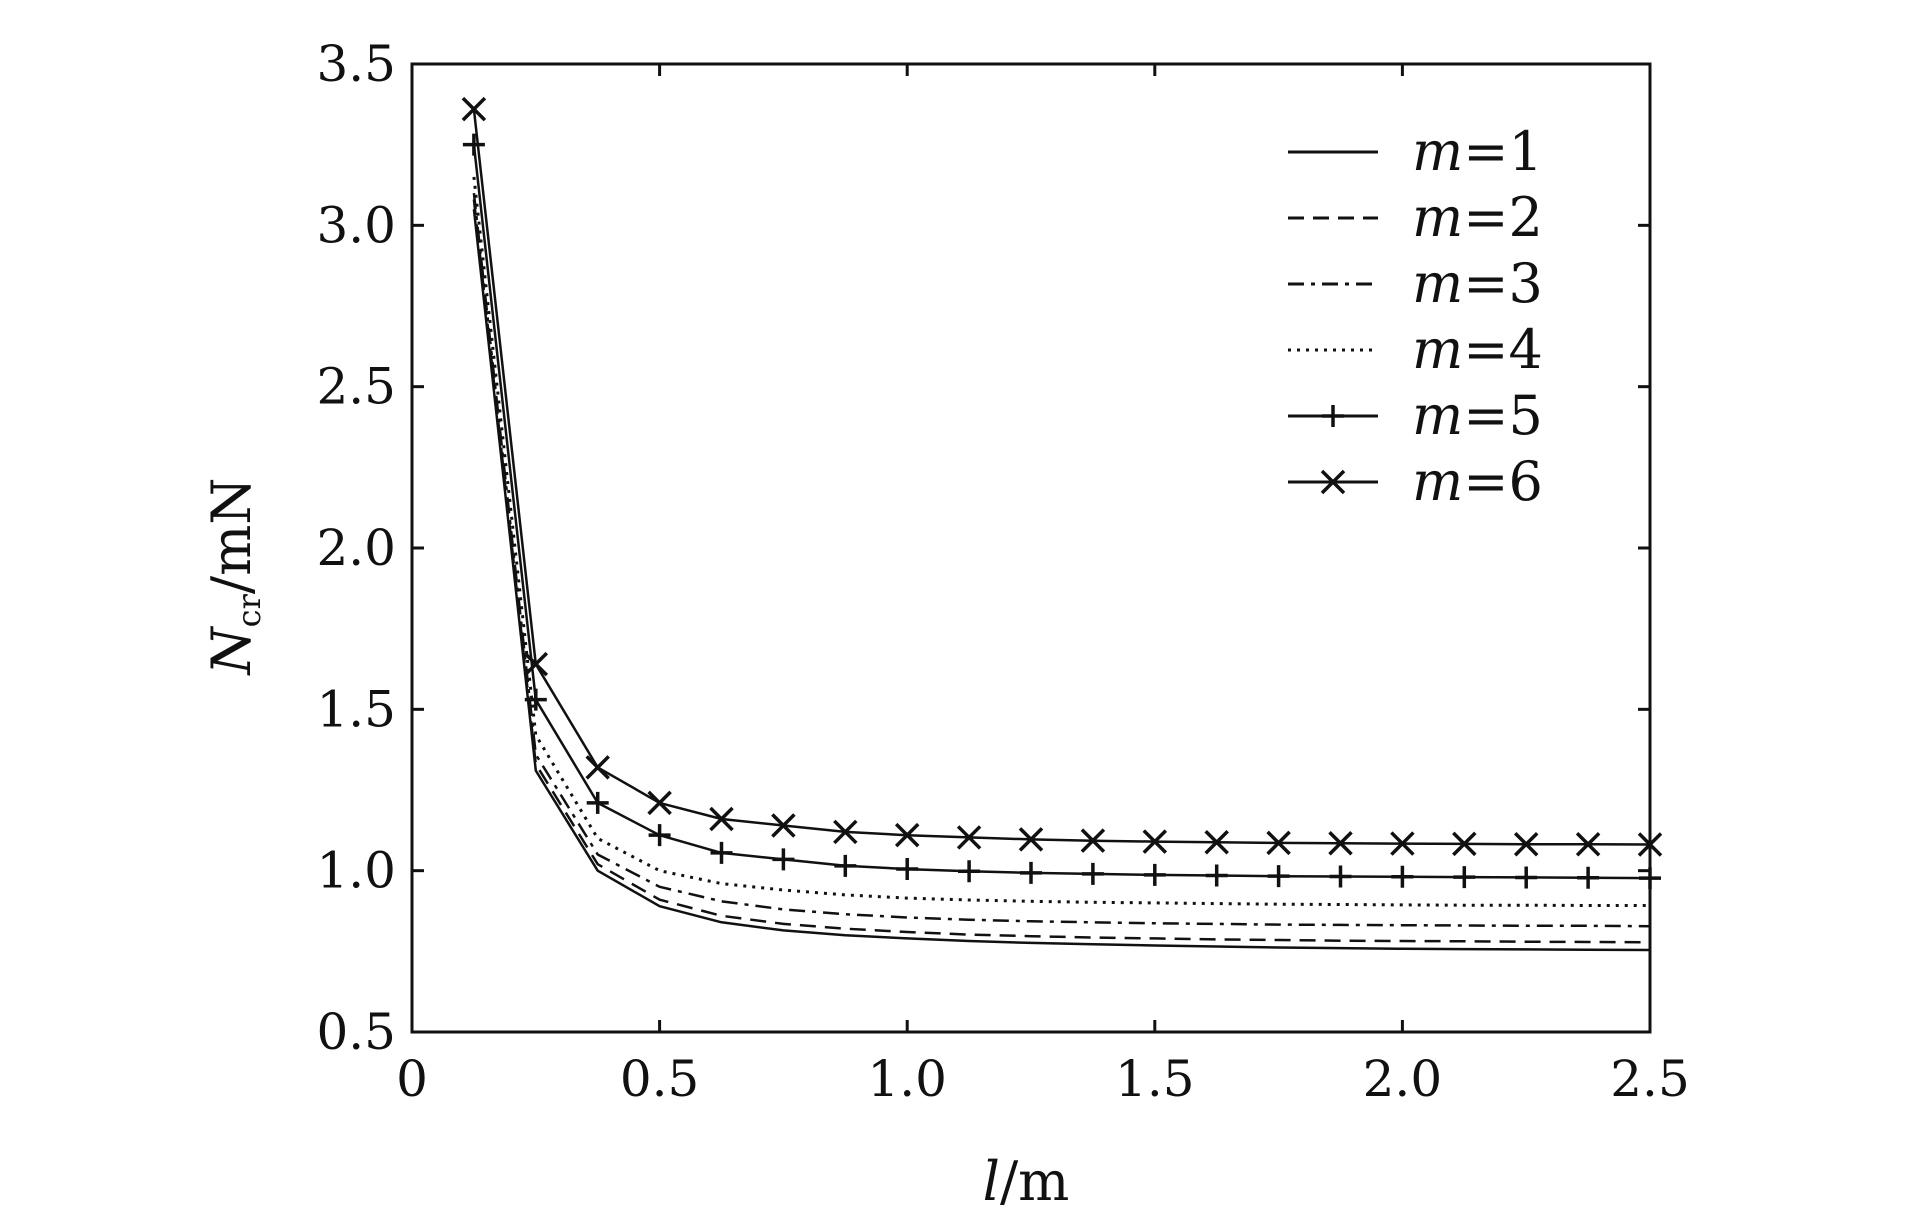  What do you see at coordinates (1477, 217) in the screenshot?
I see `legend-label: m=2` at bounding box center [1477, 217].